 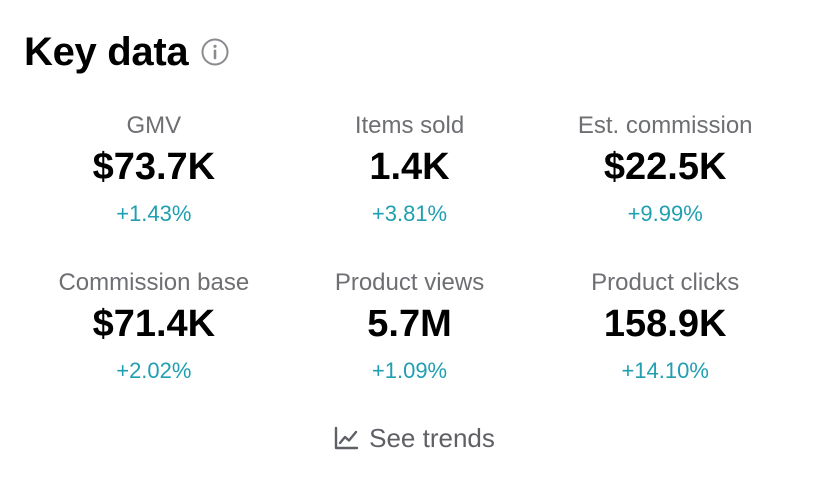 What do you see at coordinates (154, 167) in the screenshot?
I see `metric-value: $73.7K` at bounding box center [154, 167].